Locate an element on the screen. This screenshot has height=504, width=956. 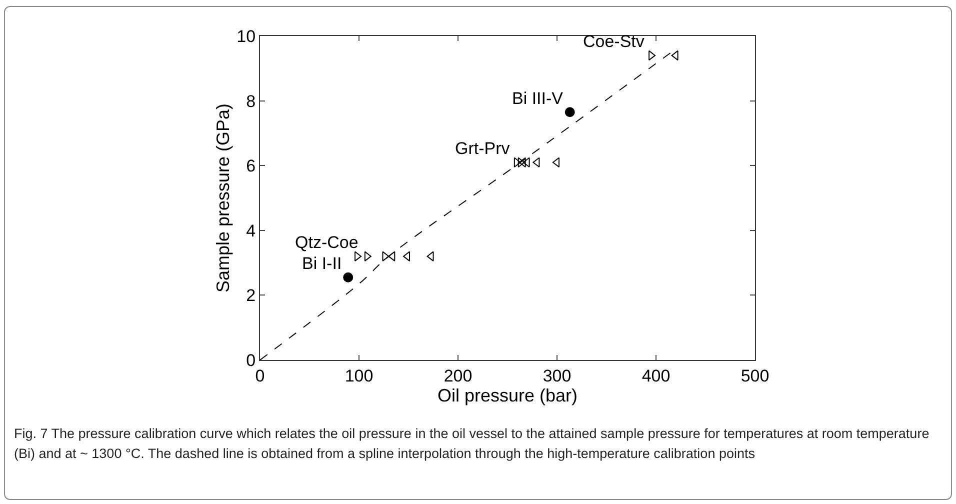
x-axis-title: Oil pressure (bar) is located at coordinates (507, 395).